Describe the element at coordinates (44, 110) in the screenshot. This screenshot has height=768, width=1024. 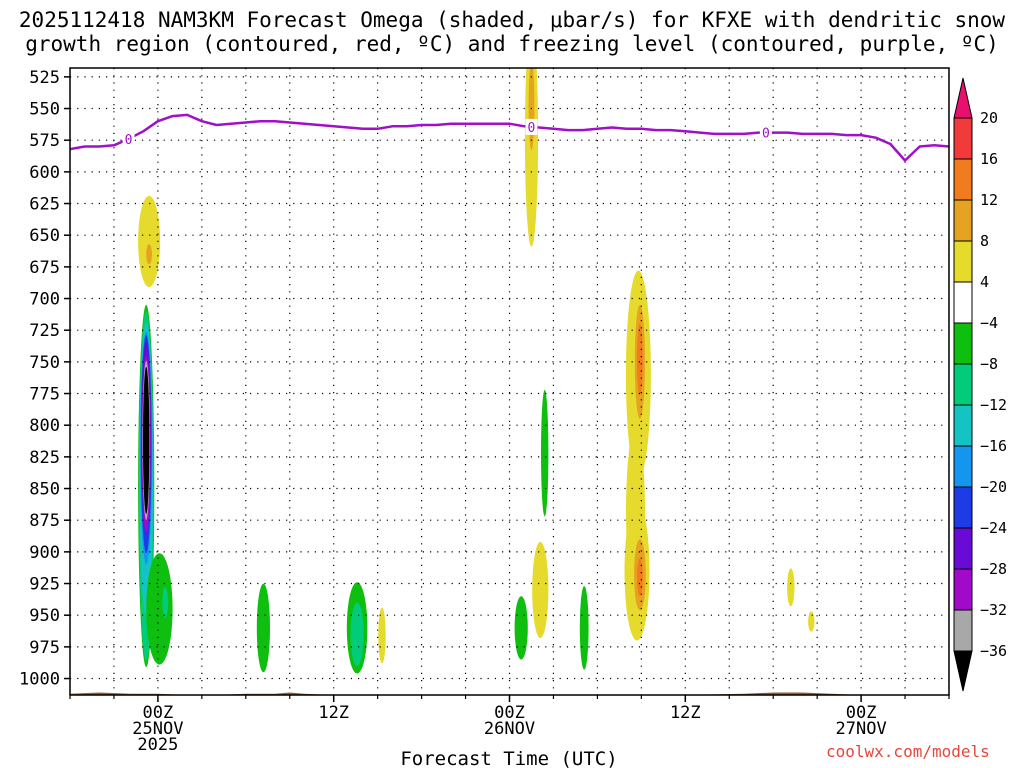
I see `y-tick-label-550: 550` at that location.